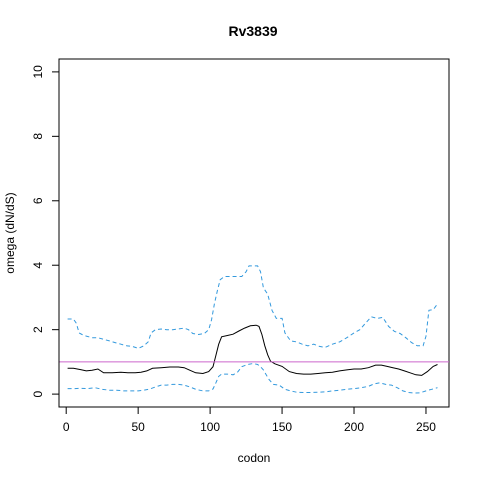 The image size is (480, 480). Describe the element at coordinates (138, 427) in the screenshot. I see `x-tick-label: 50` at that location.